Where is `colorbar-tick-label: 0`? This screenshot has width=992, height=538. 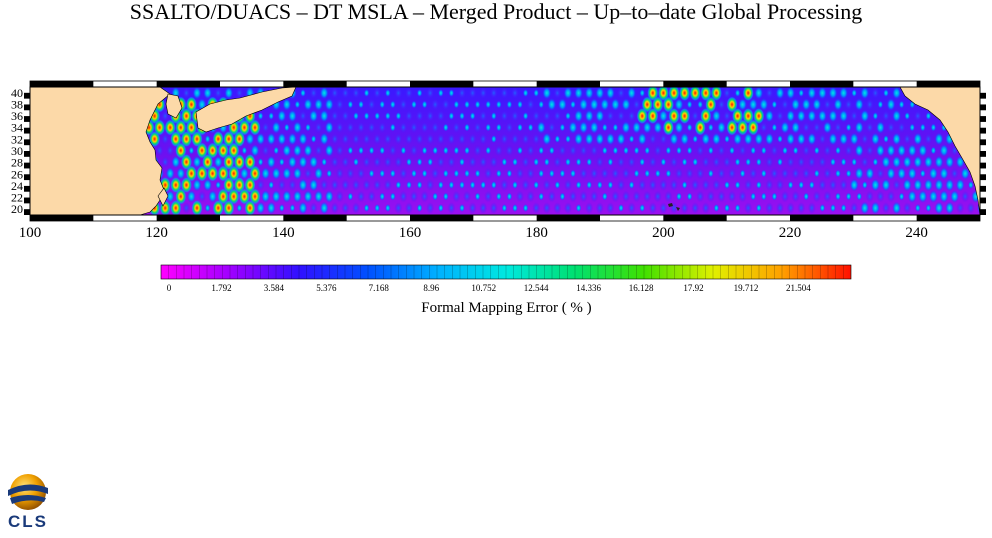 colorbar-tick-label: 0 is located at coordinates (169, 288).